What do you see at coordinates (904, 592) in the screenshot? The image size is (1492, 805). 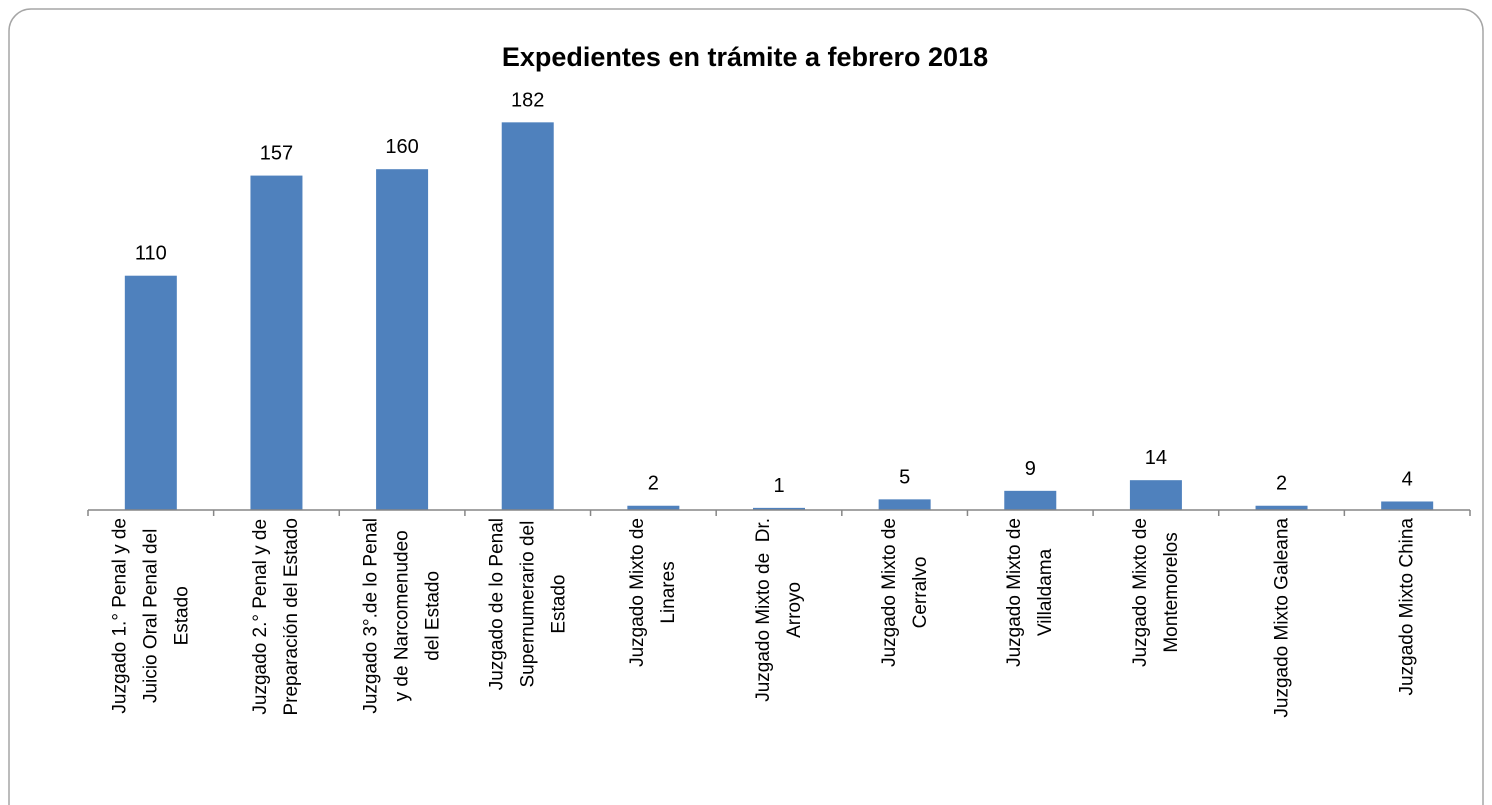 I see `x-tick-label: Juzgado Mixto de Cerralvo` at bounding box center [904, 592].